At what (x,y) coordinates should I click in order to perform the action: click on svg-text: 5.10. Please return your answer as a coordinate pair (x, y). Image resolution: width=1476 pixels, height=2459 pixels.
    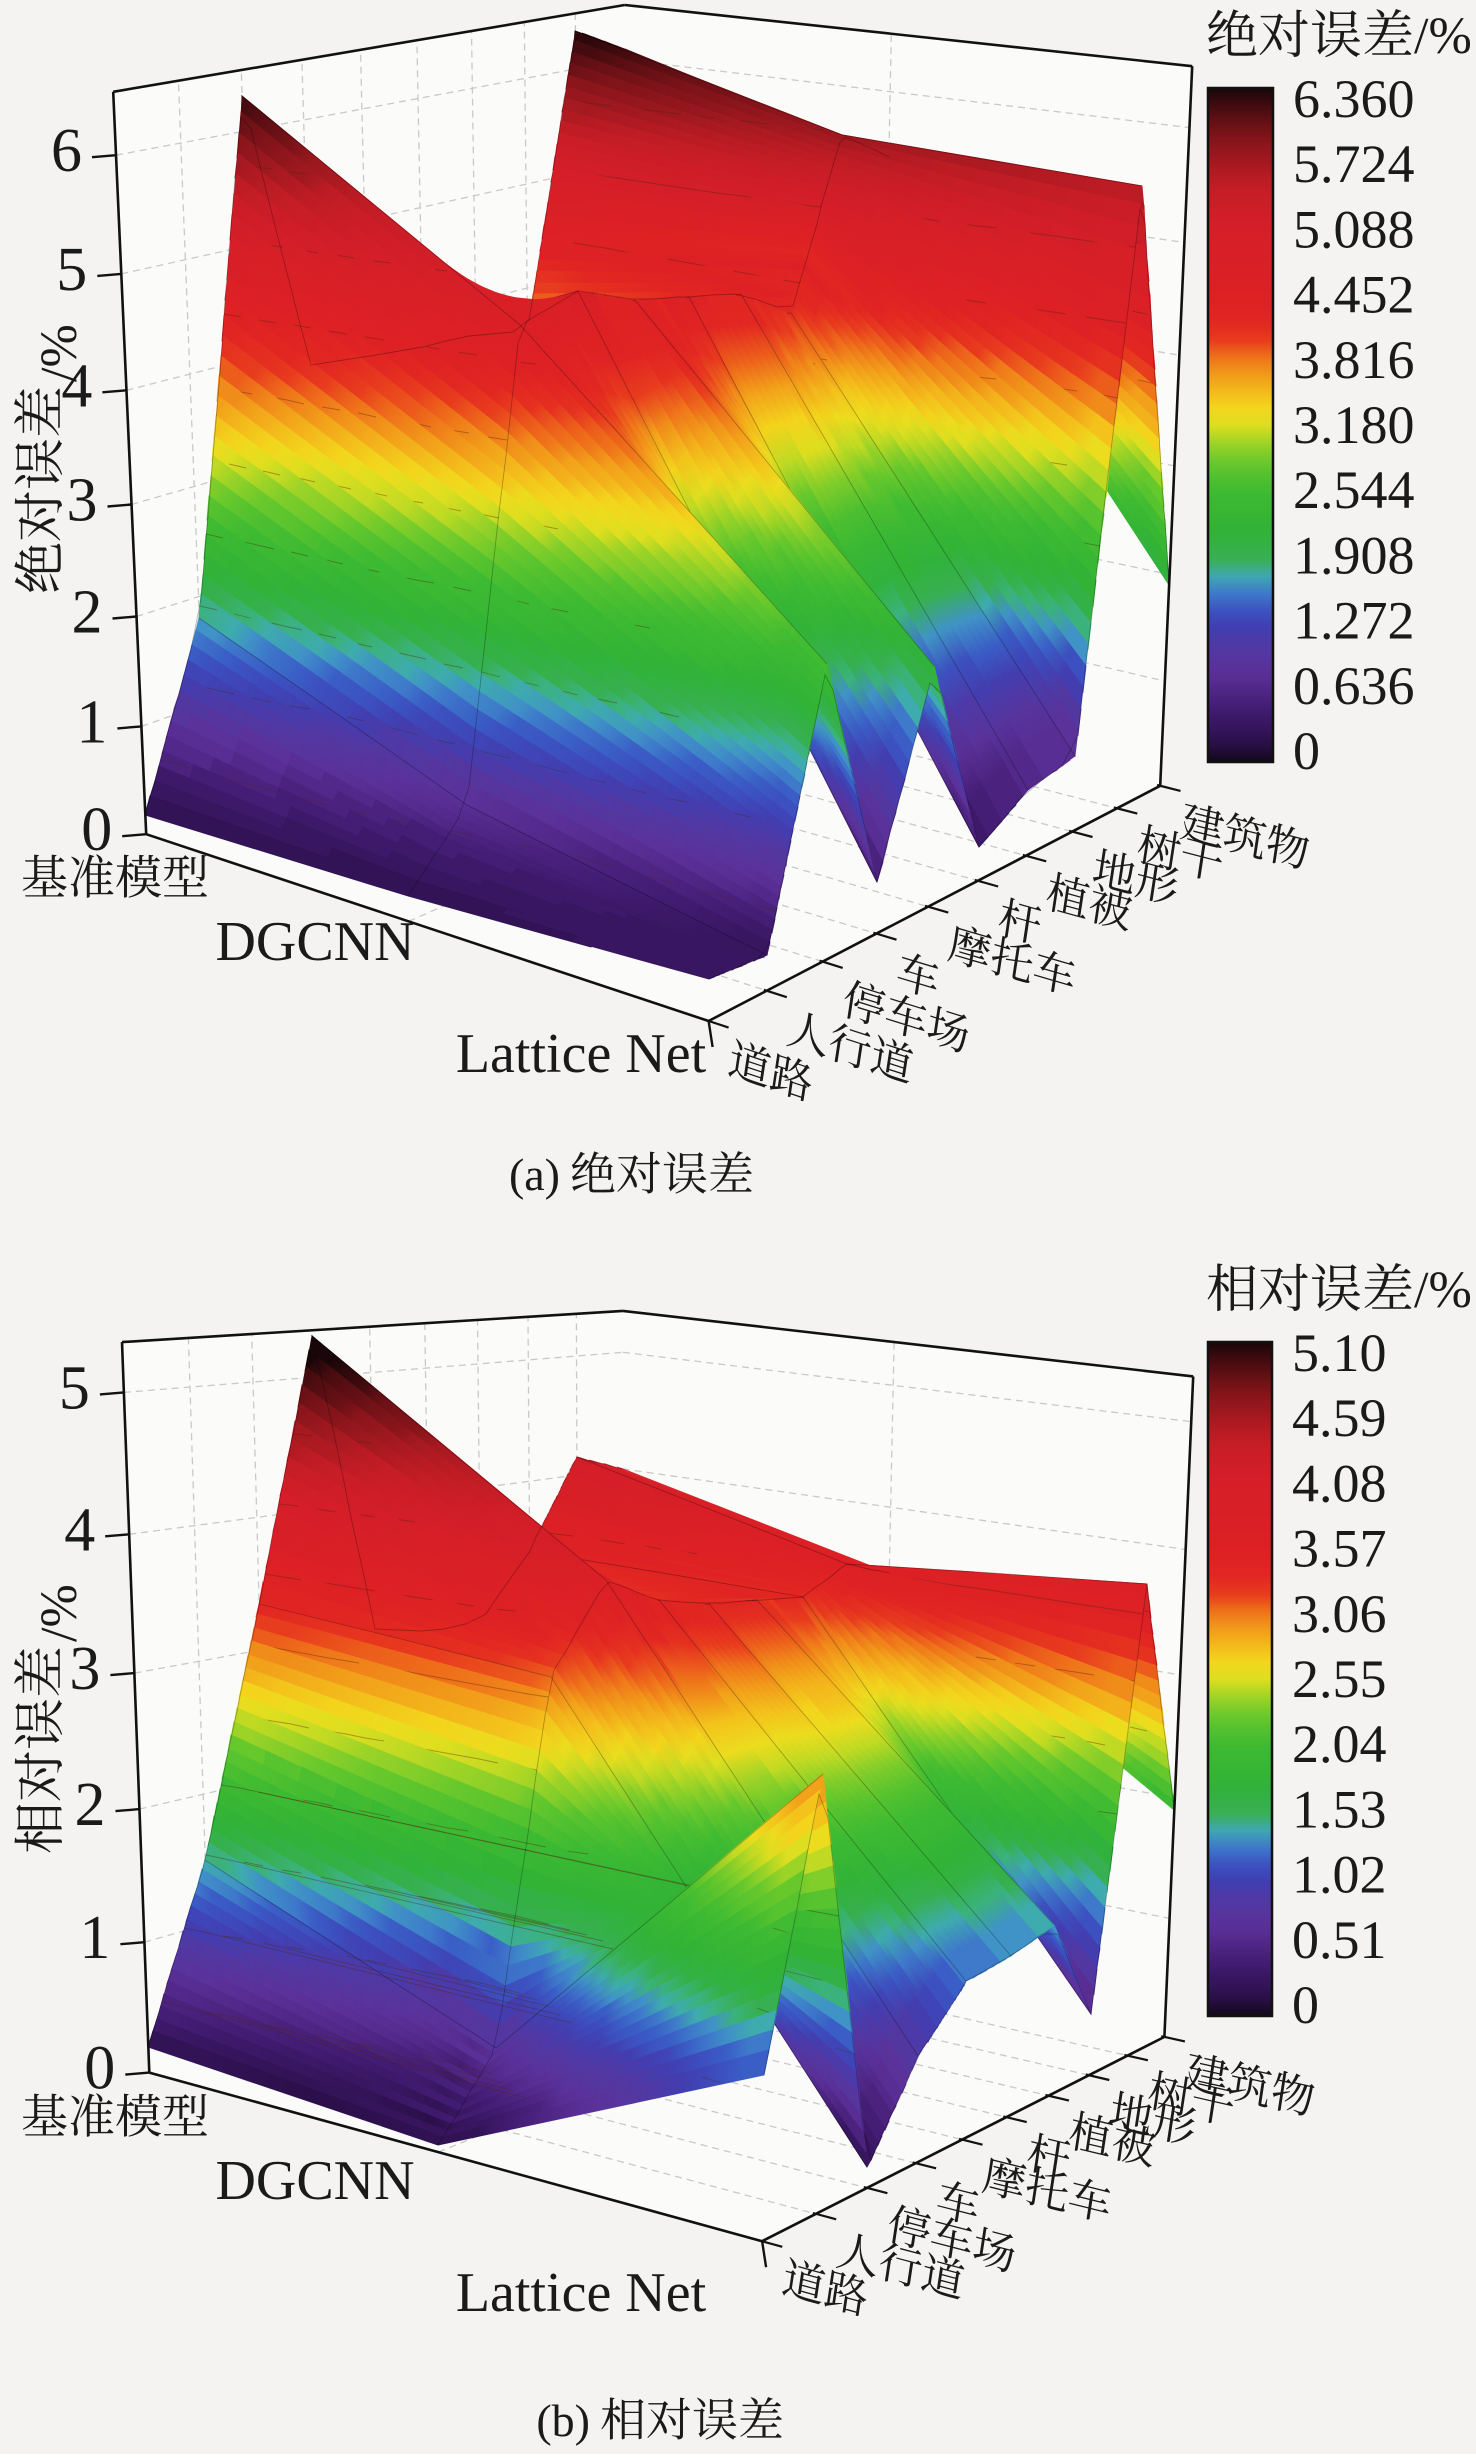
    Looking at the image, I should click on (1339, 1353).